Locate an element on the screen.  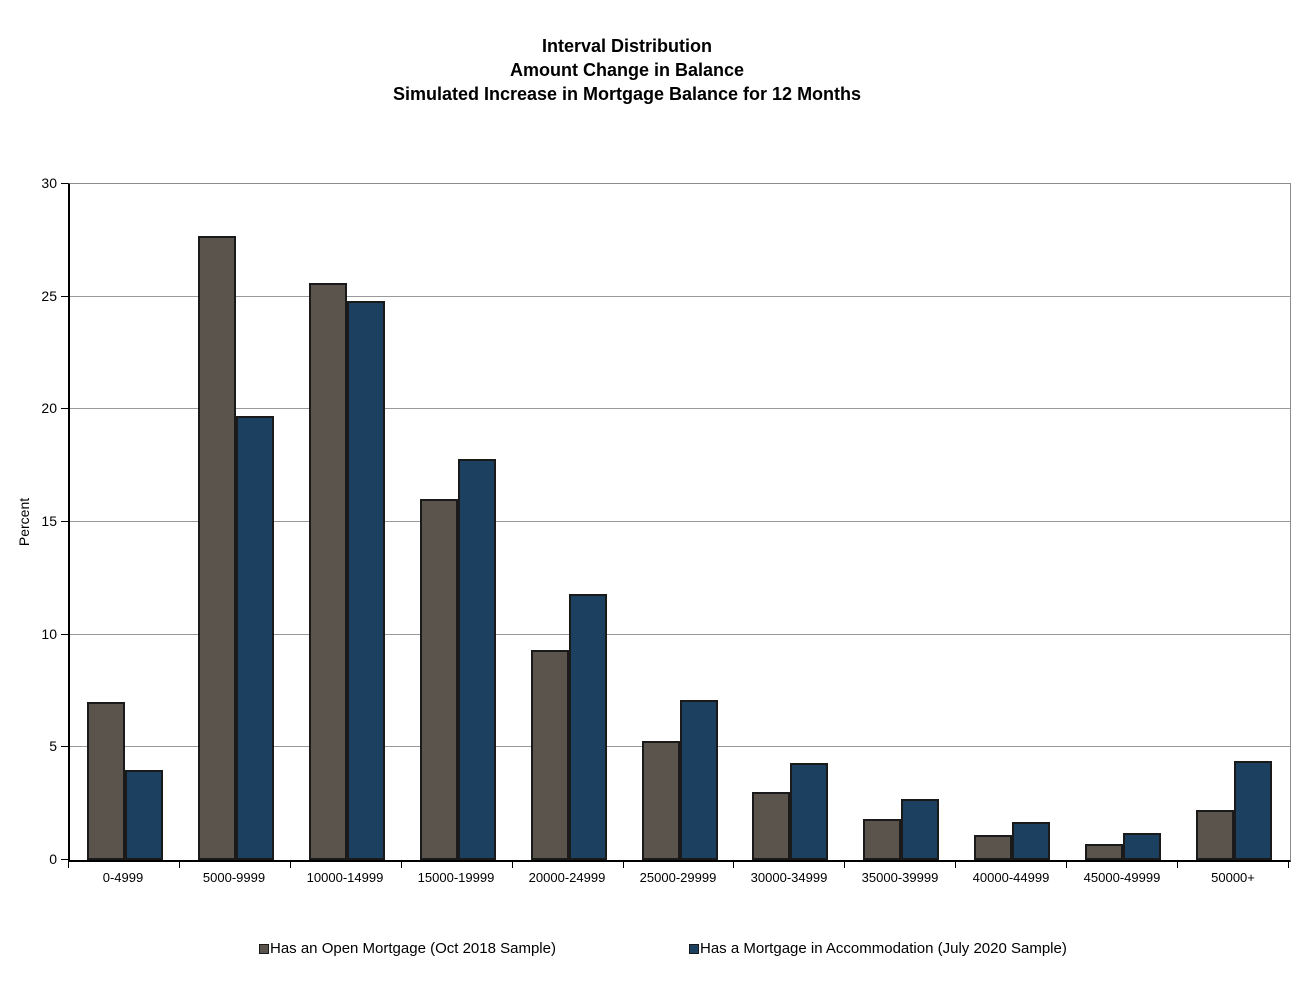
chart-title-line-1: Interval Distribution is located at coordinates (626, 46).